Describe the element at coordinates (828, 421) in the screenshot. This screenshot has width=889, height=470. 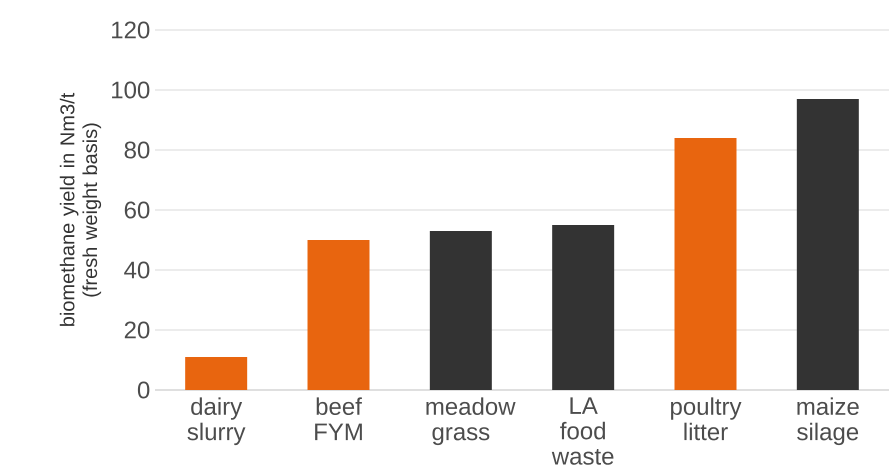
I see `x-tick-label: maize silage` at that location.